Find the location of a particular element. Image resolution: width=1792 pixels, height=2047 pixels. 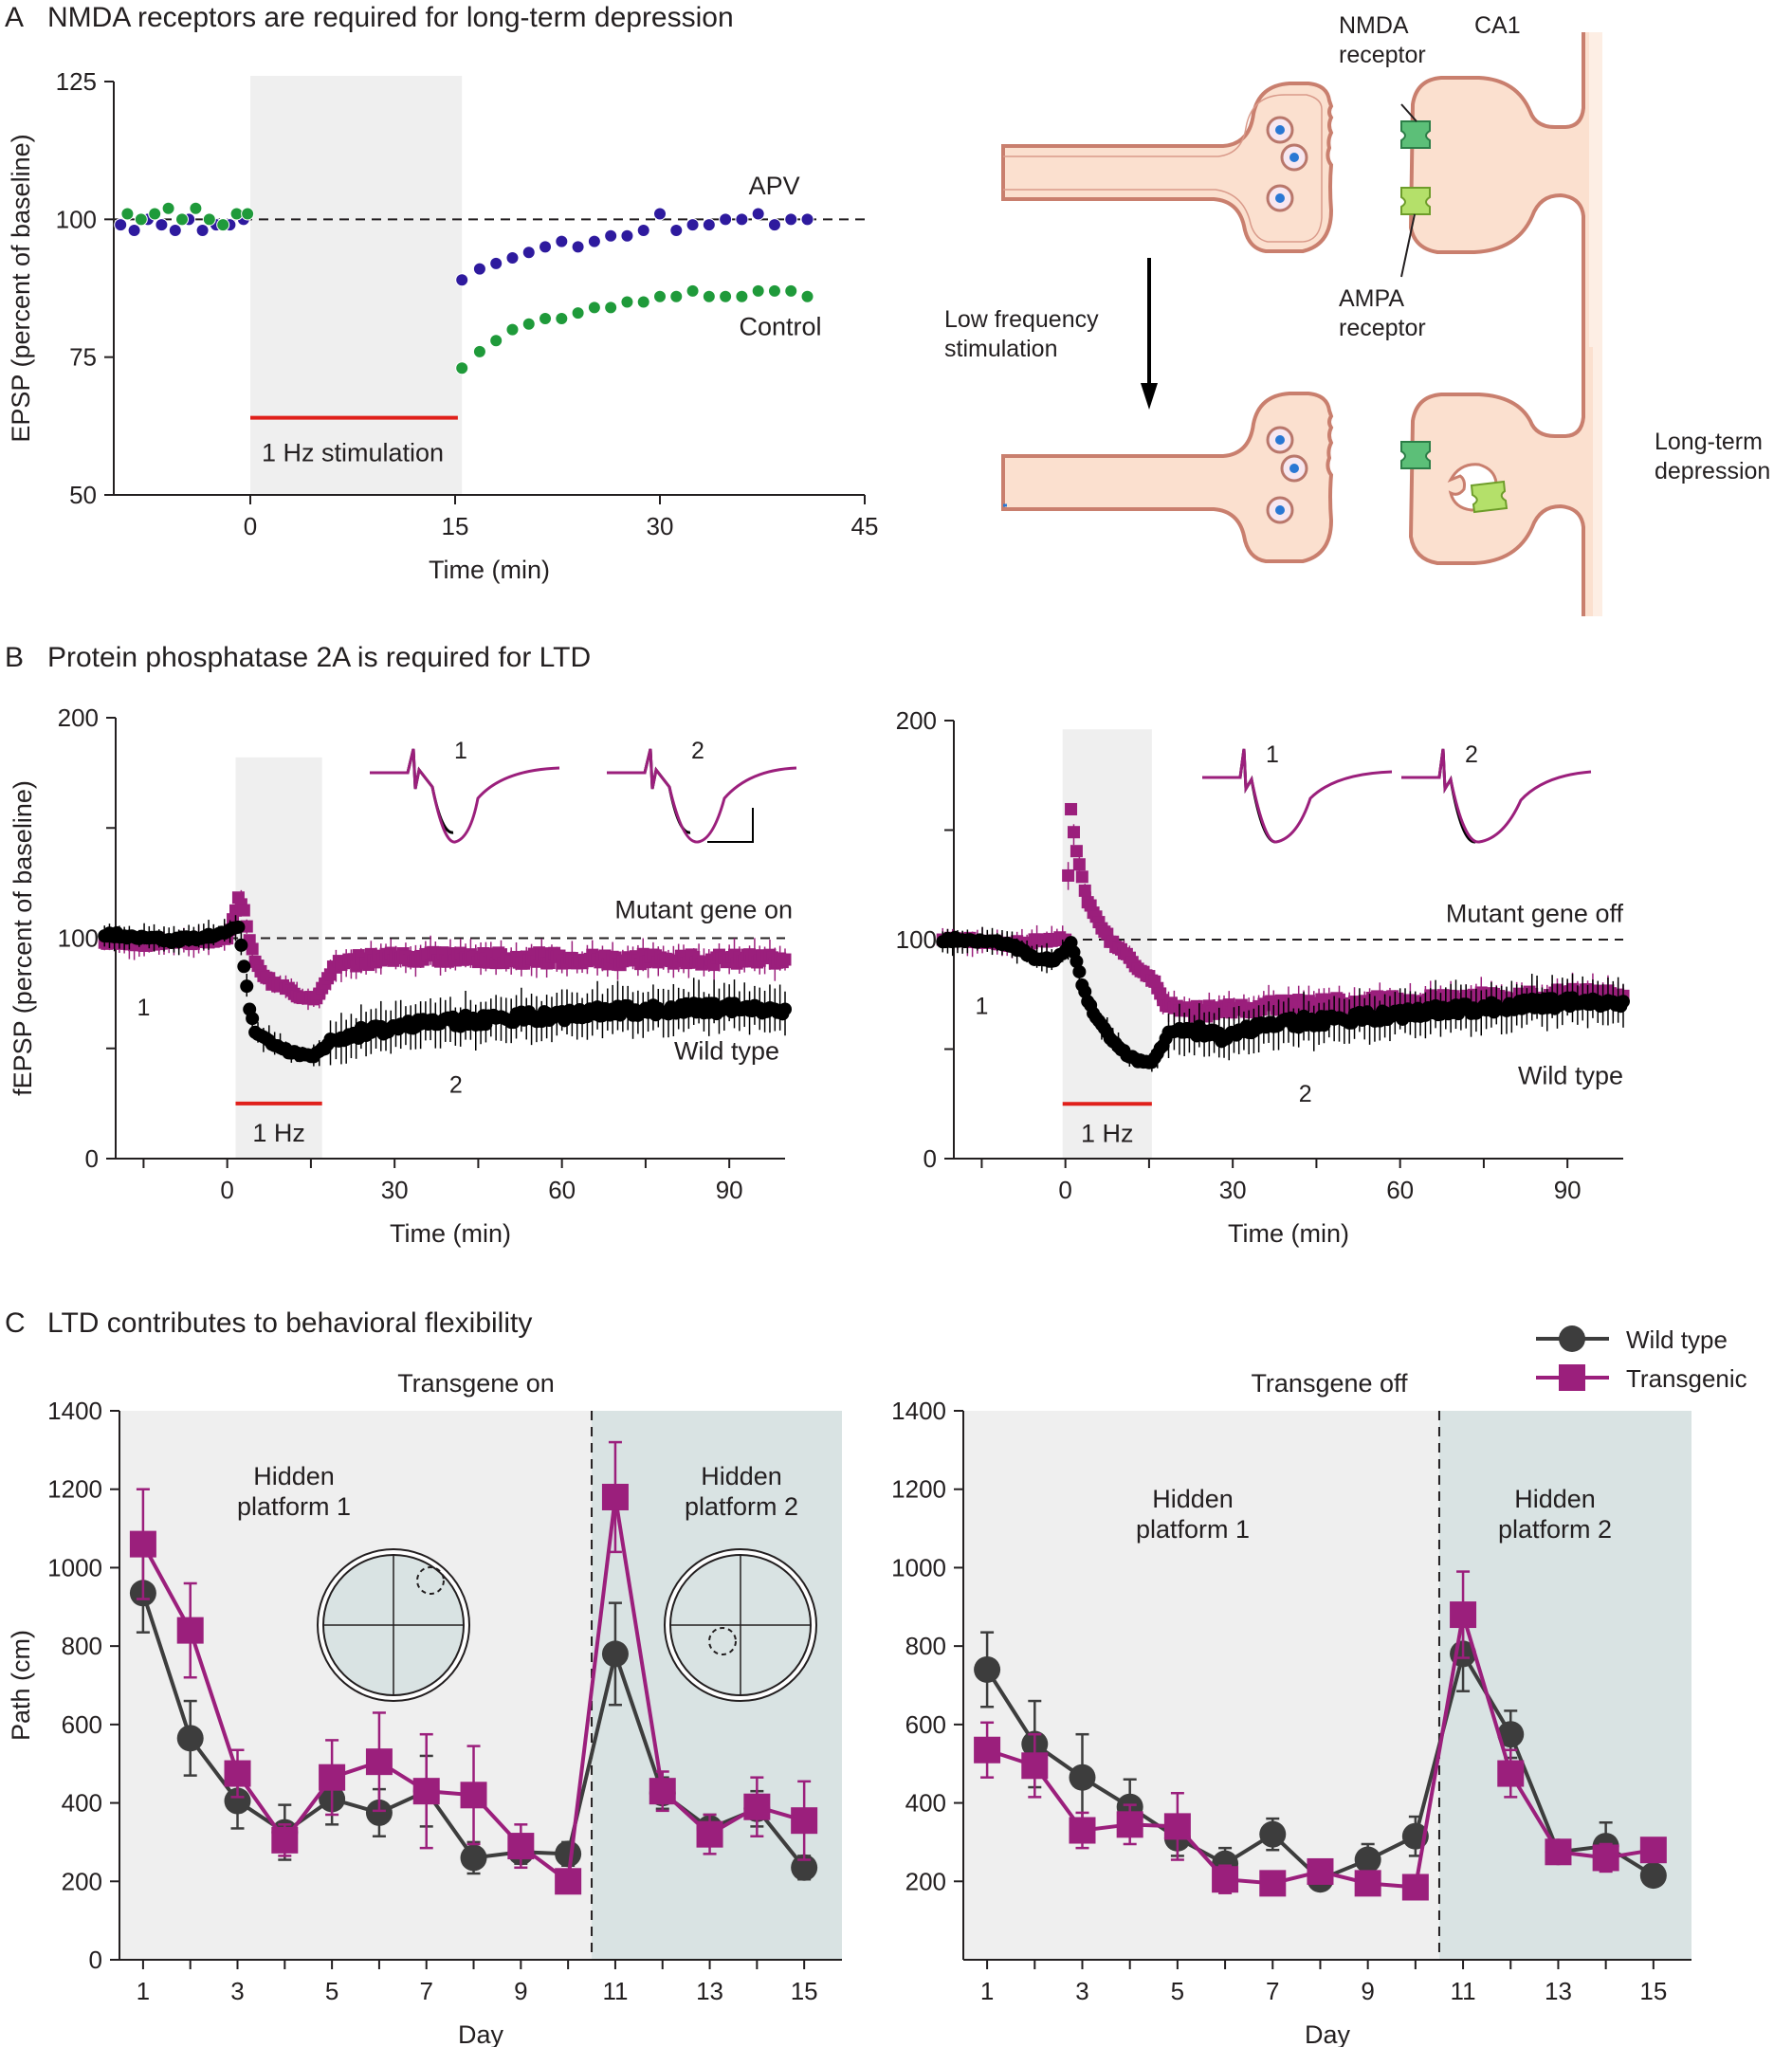

region-label-1-line1: Hidden is located at coordinates (294, 1476).